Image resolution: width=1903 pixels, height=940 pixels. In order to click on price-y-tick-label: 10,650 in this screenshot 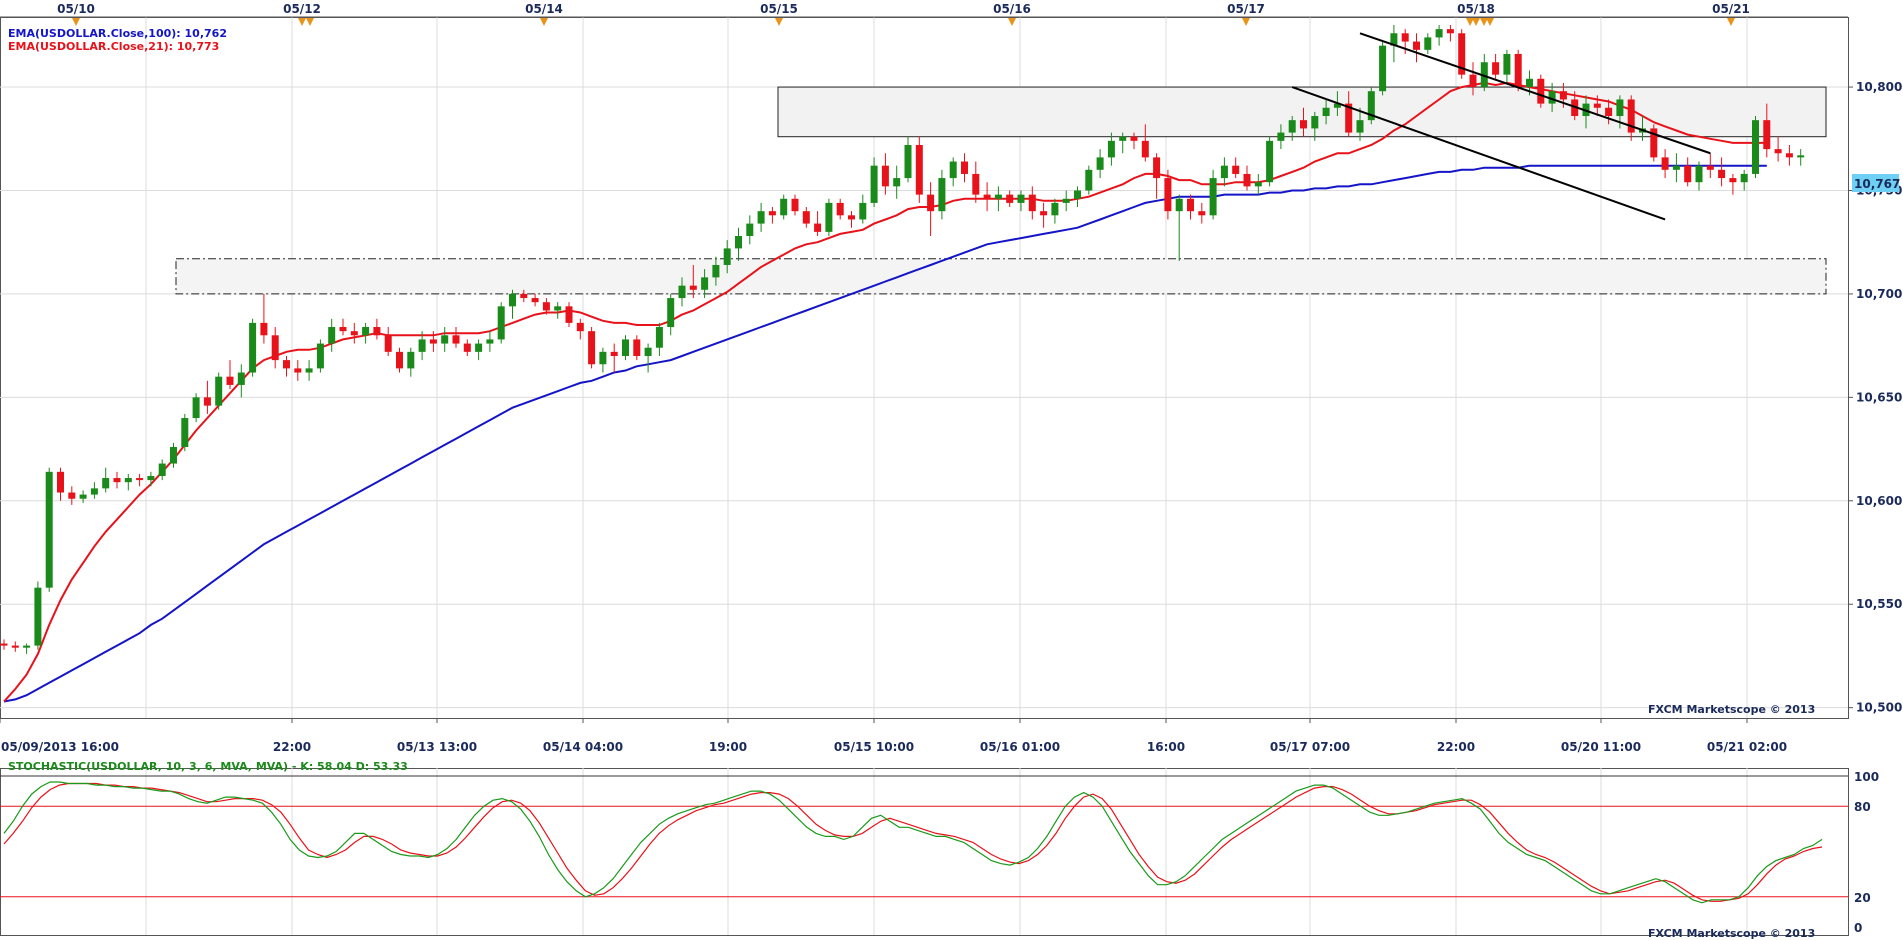, I will do `click(1879, 397)`.